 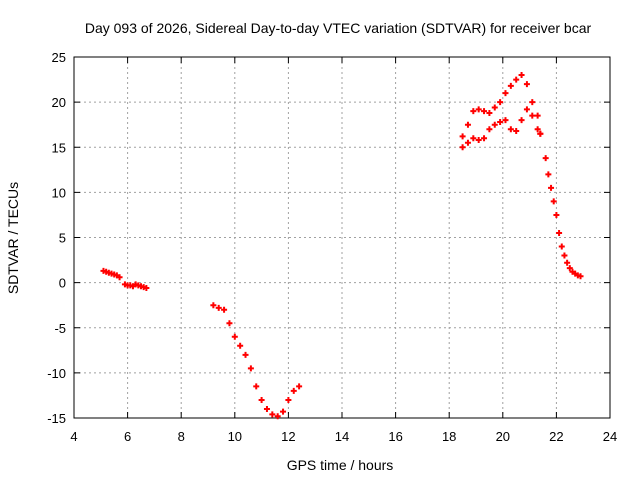 What do you see at coordinates (59, 147) in the screenshot?
I see `y-tick-label: 15` at bounding box center [59, 147].